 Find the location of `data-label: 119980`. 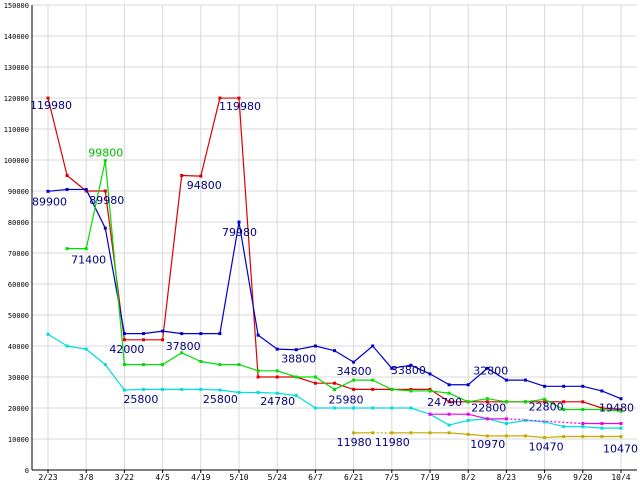

data-label: 119980 is located at coordinates (51, 105).